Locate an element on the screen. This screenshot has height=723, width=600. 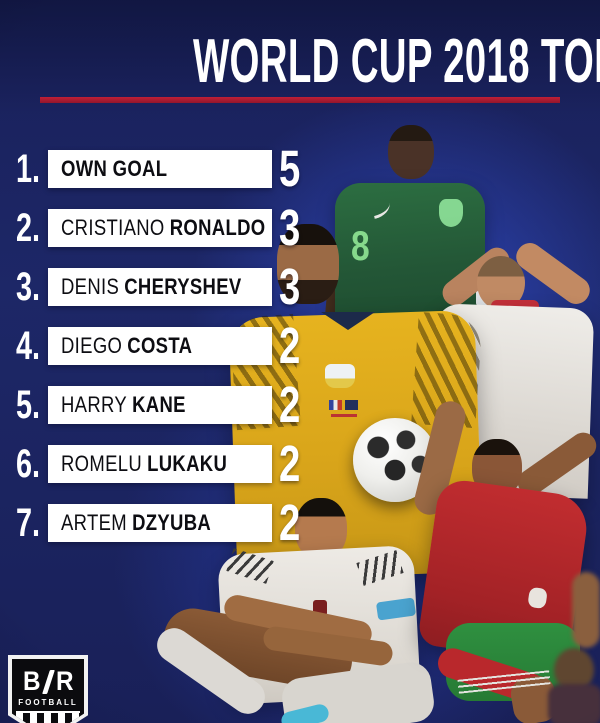
title-underline is located at coordinates (300, 100).